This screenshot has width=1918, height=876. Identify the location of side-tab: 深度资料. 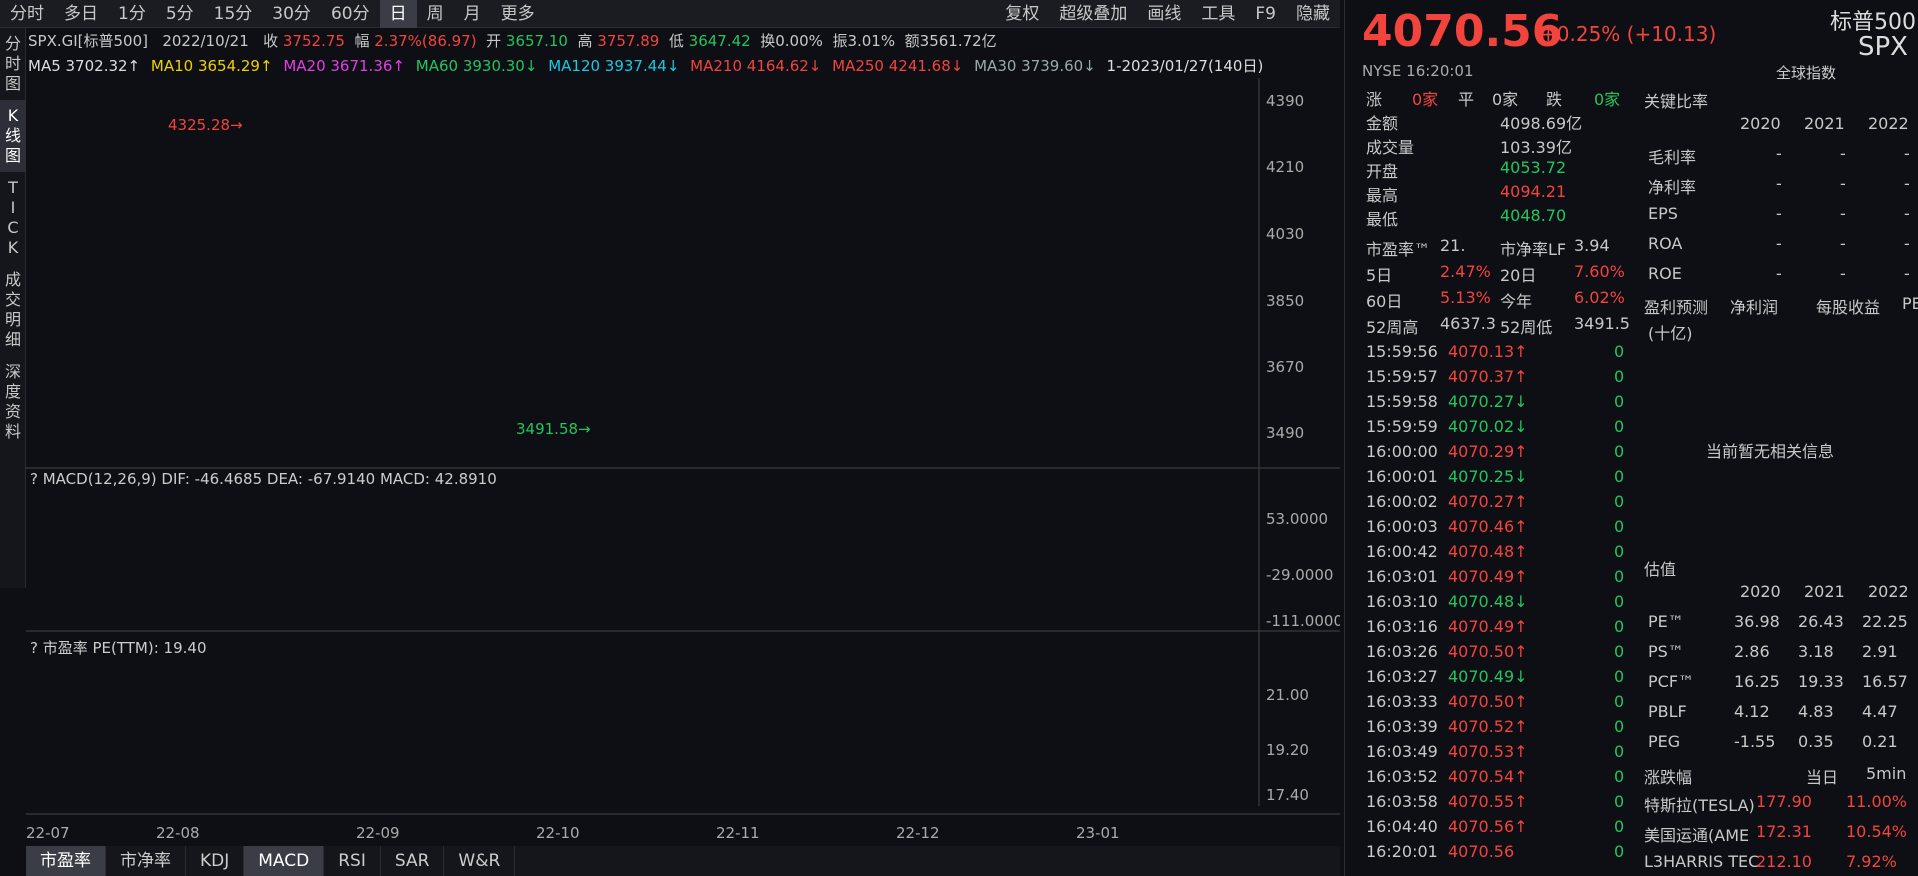
(12, 401).